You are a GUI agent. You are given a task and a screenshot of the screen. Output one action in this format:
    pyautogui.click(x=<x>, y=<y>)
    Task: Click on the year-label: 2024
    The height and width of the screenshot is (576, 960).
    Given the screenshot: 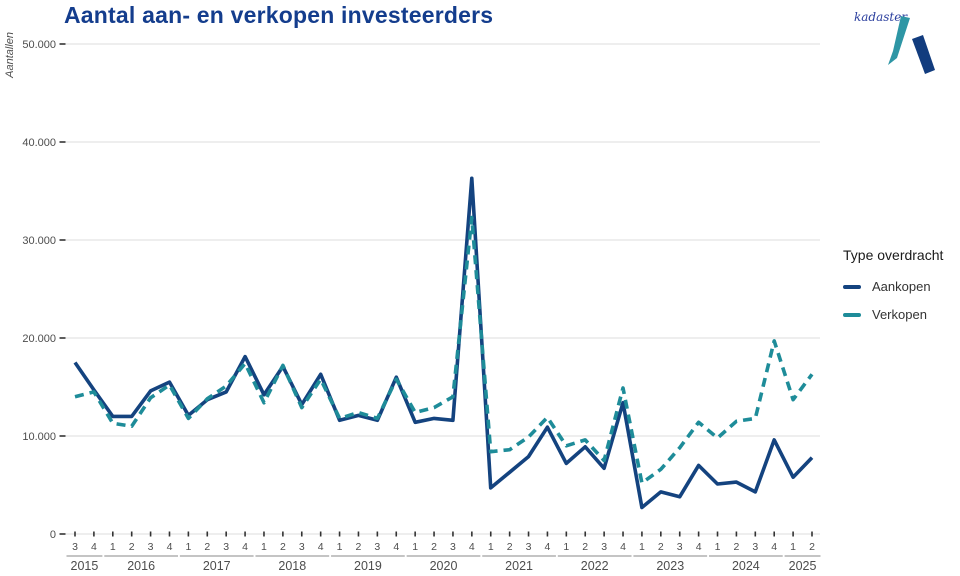 What is the action you would take?
    pyautogui.click(x=746, y=566)
    